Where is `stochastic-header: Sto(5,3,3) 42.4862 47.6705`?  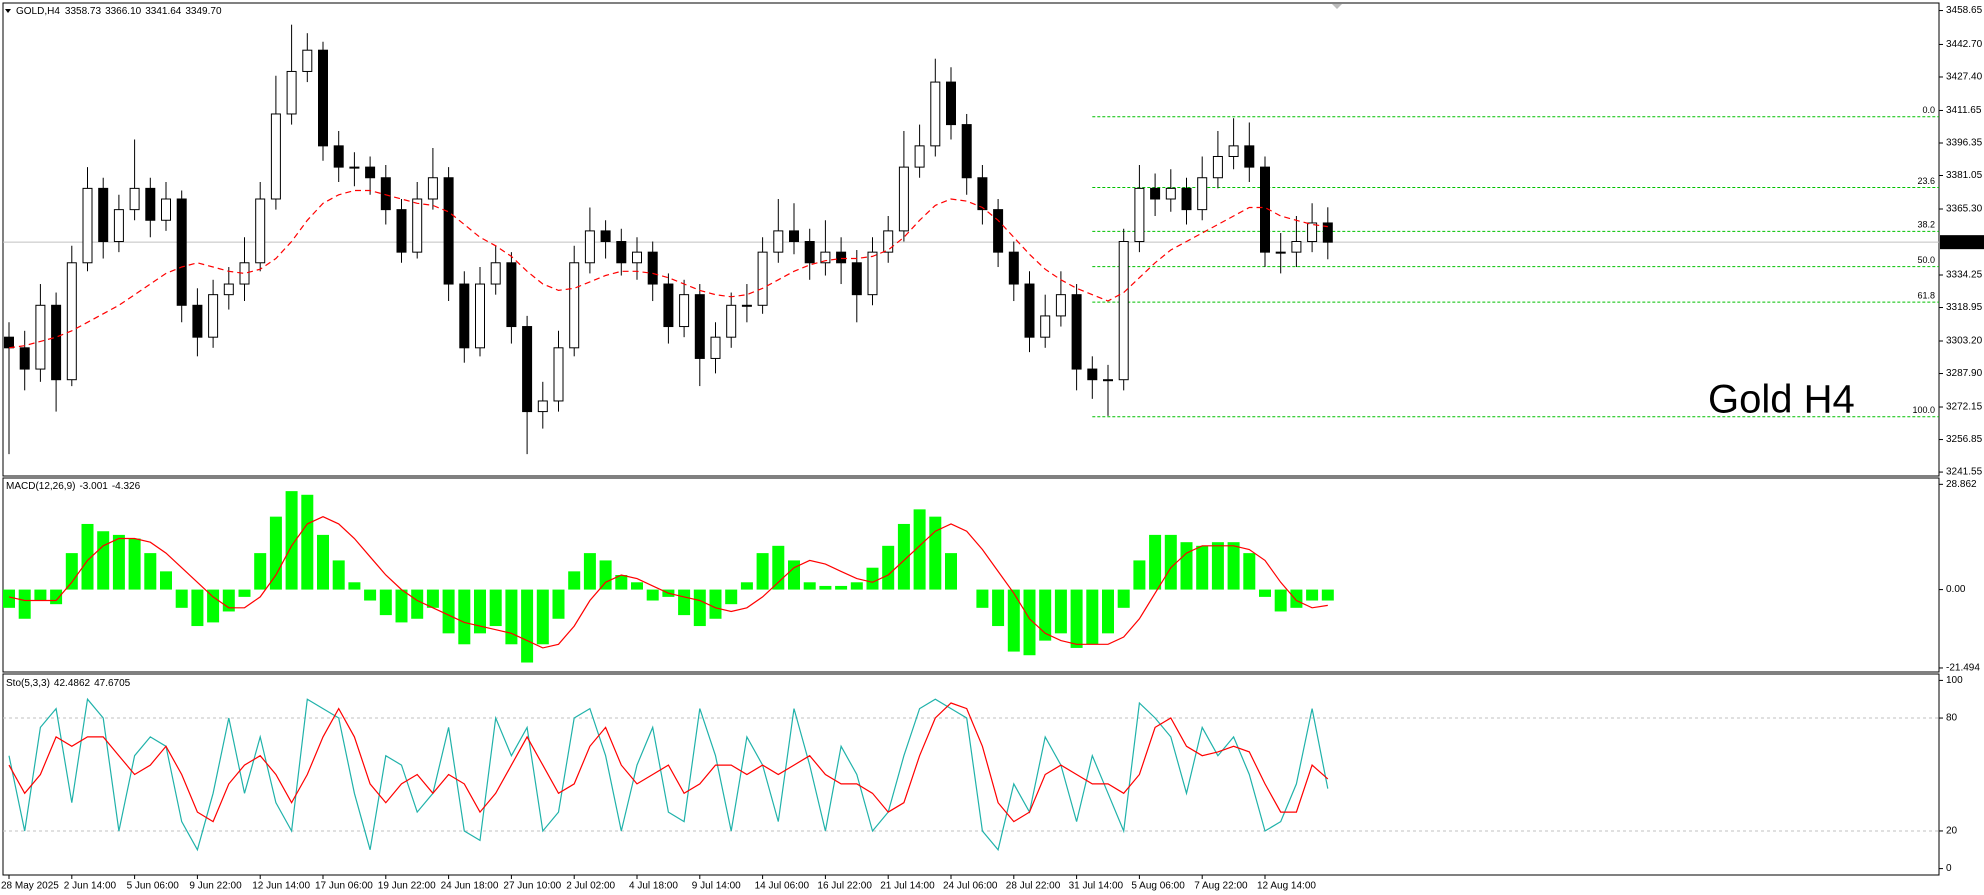
stochastic-header: Sto(5,3,3) 42.4862 47.6705 is located at coordinates (68, 683).